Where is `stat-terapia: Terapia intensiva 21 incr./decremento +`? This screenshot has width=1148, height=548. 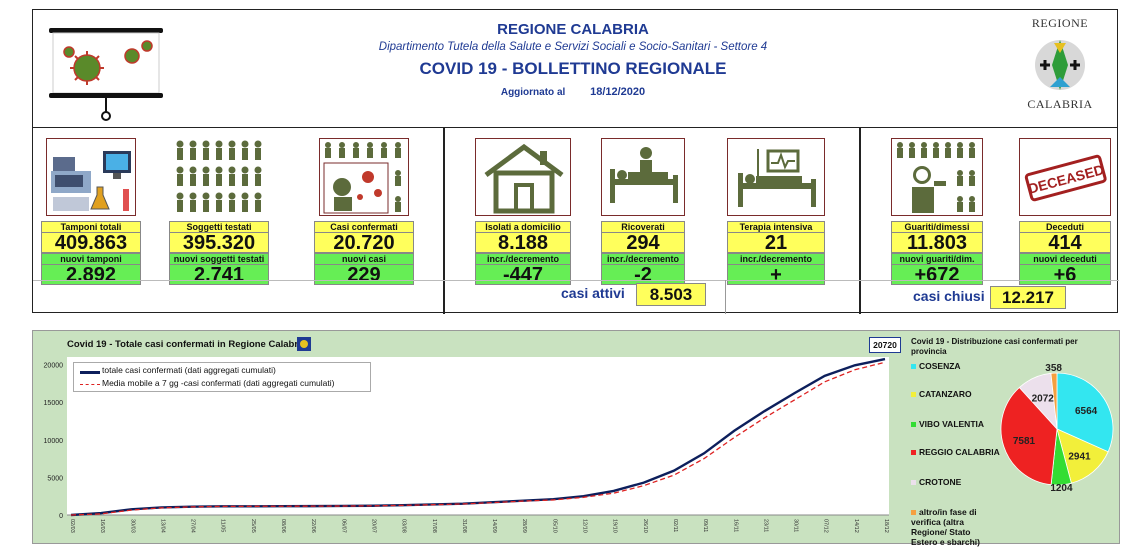
stat-terapia: Terapia intensiva 21 incr./decremento + is located at coordinates (776, 212).